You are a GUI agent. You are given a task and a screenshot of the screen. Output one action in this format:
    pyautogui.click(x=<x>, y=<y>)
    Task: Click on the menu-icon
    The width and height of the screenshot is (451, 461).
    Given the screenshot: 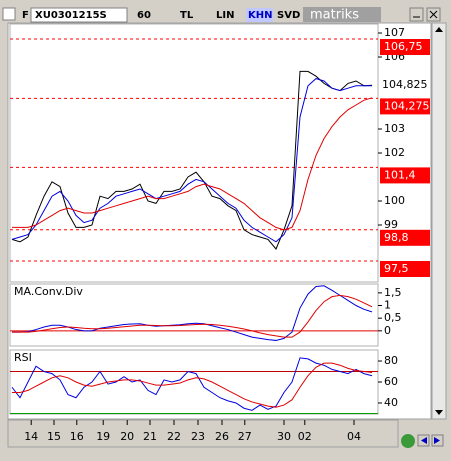 What is the action you would take?
    pyautogui.click(x=9, y=14)
    